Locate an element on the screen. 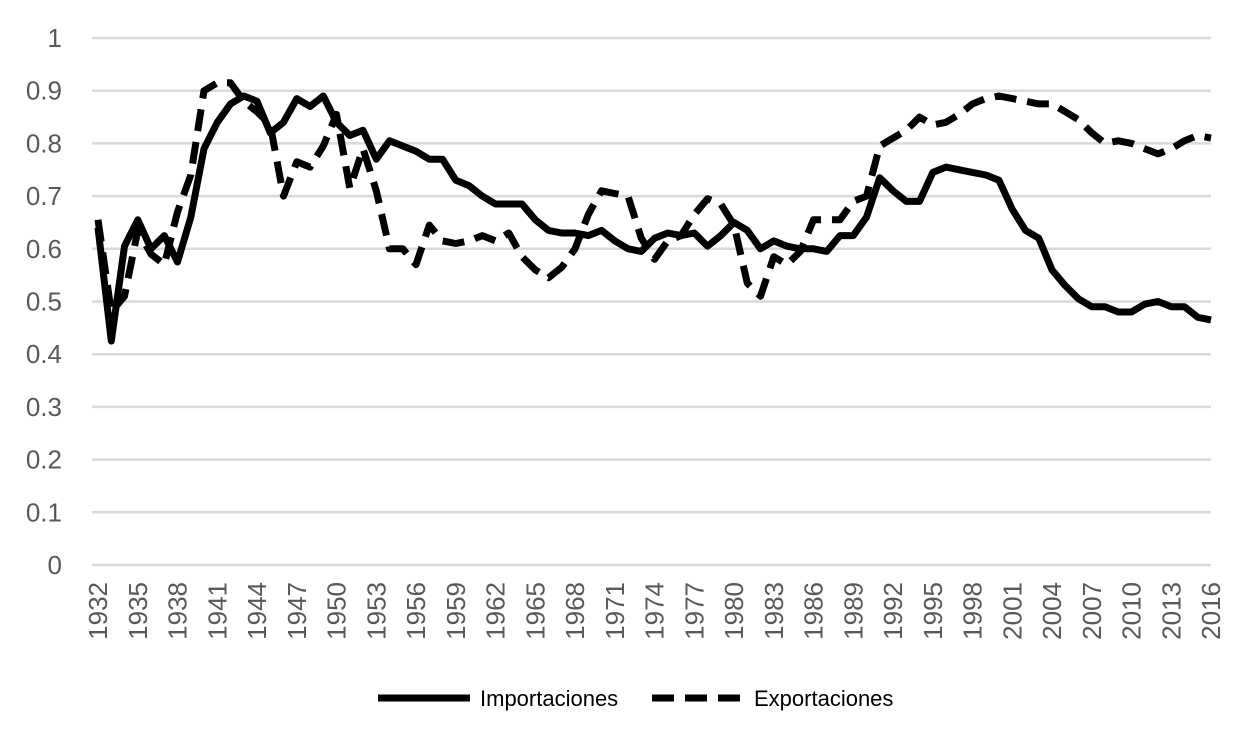 Image resolution: width=1253 pixels, height=751 pixels. y-tick-label: 0.7 is located at coordinates (44, 196).